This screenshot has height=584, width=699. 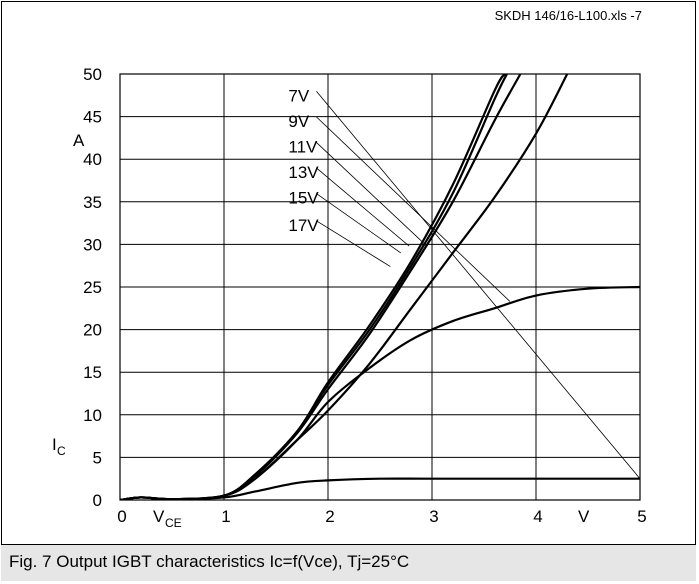 What do you see at coordinates (92, 74) in the screenshot?
I see `y-tick-label: 50` at bounding box center [92, 74].